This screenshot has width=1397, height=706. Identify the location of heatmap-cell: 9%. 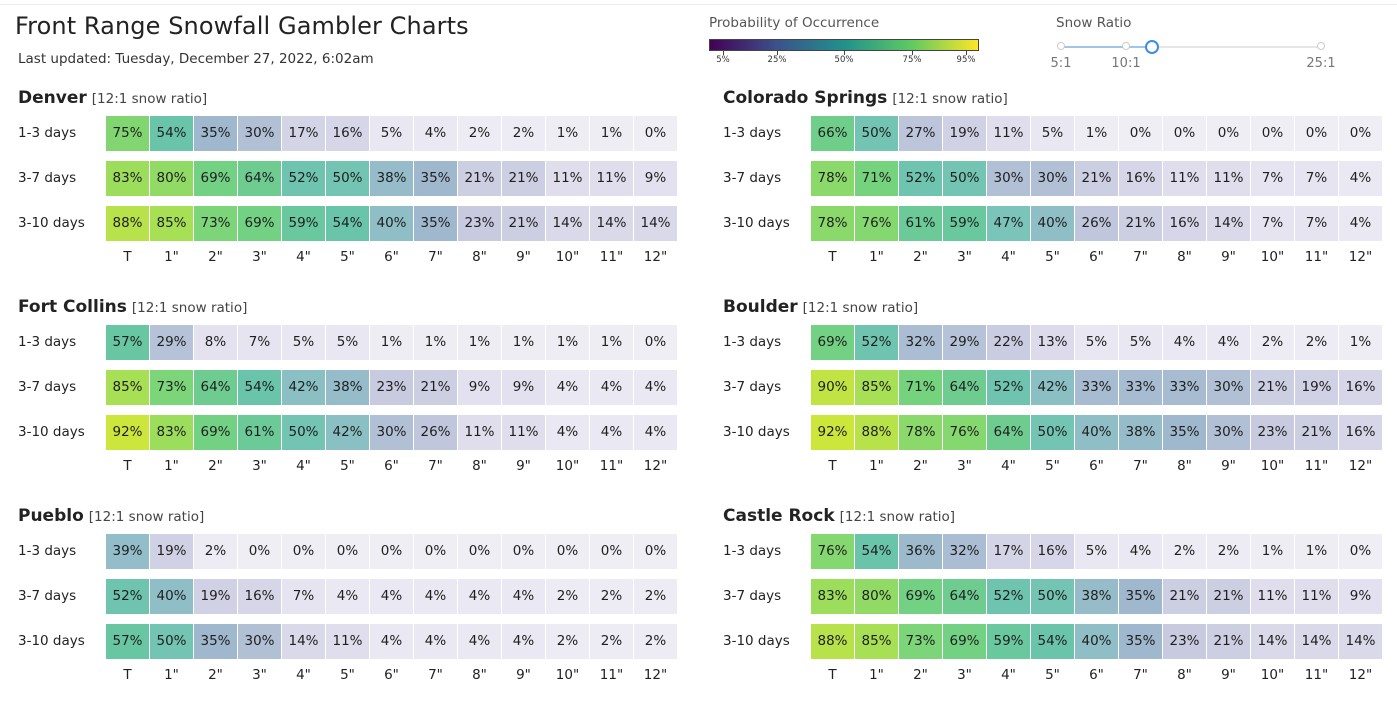
(1360, 596).